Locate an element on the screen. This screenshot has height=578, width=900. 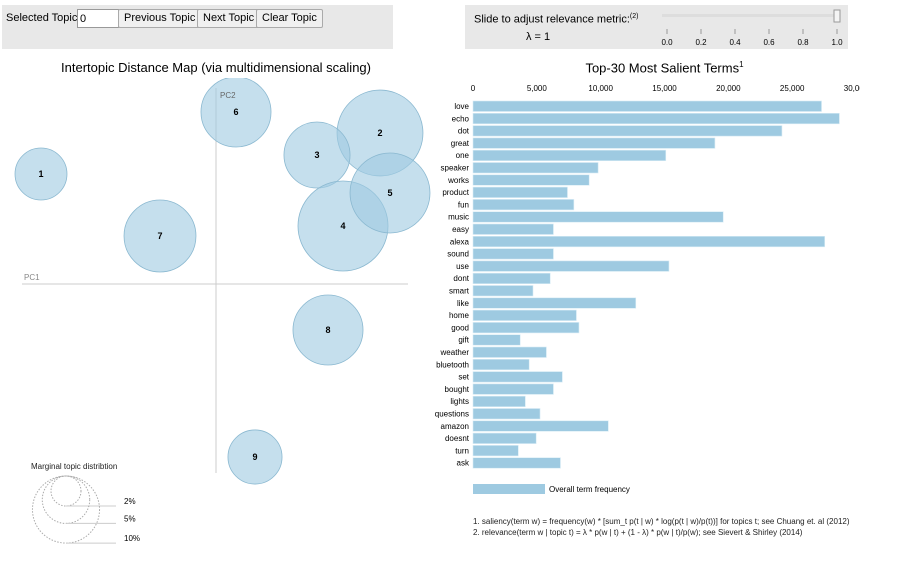
slider-tick-label: 0.8 is located at coordinates (803, 42).